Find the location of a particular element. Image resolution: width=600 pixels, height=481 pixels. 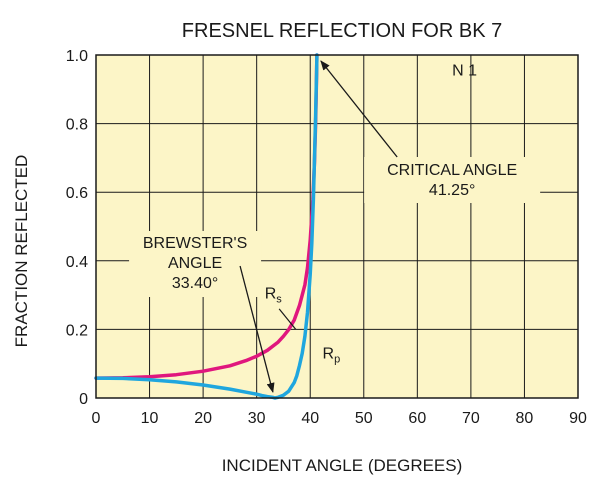

y-axis-label: FRACTION REFLECTED is located at coordinates (21, 251).